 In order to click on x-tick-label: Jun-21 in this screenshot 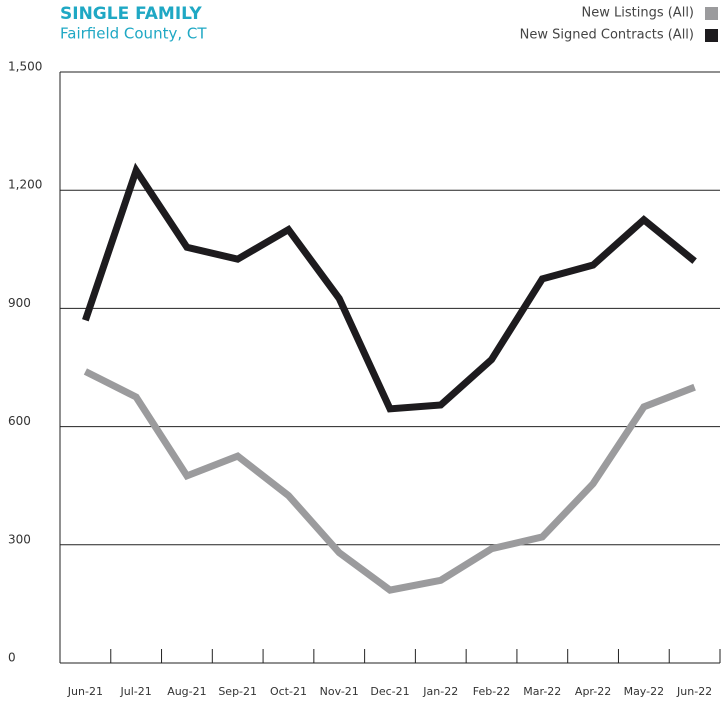, I will do `click(85, 691)`.